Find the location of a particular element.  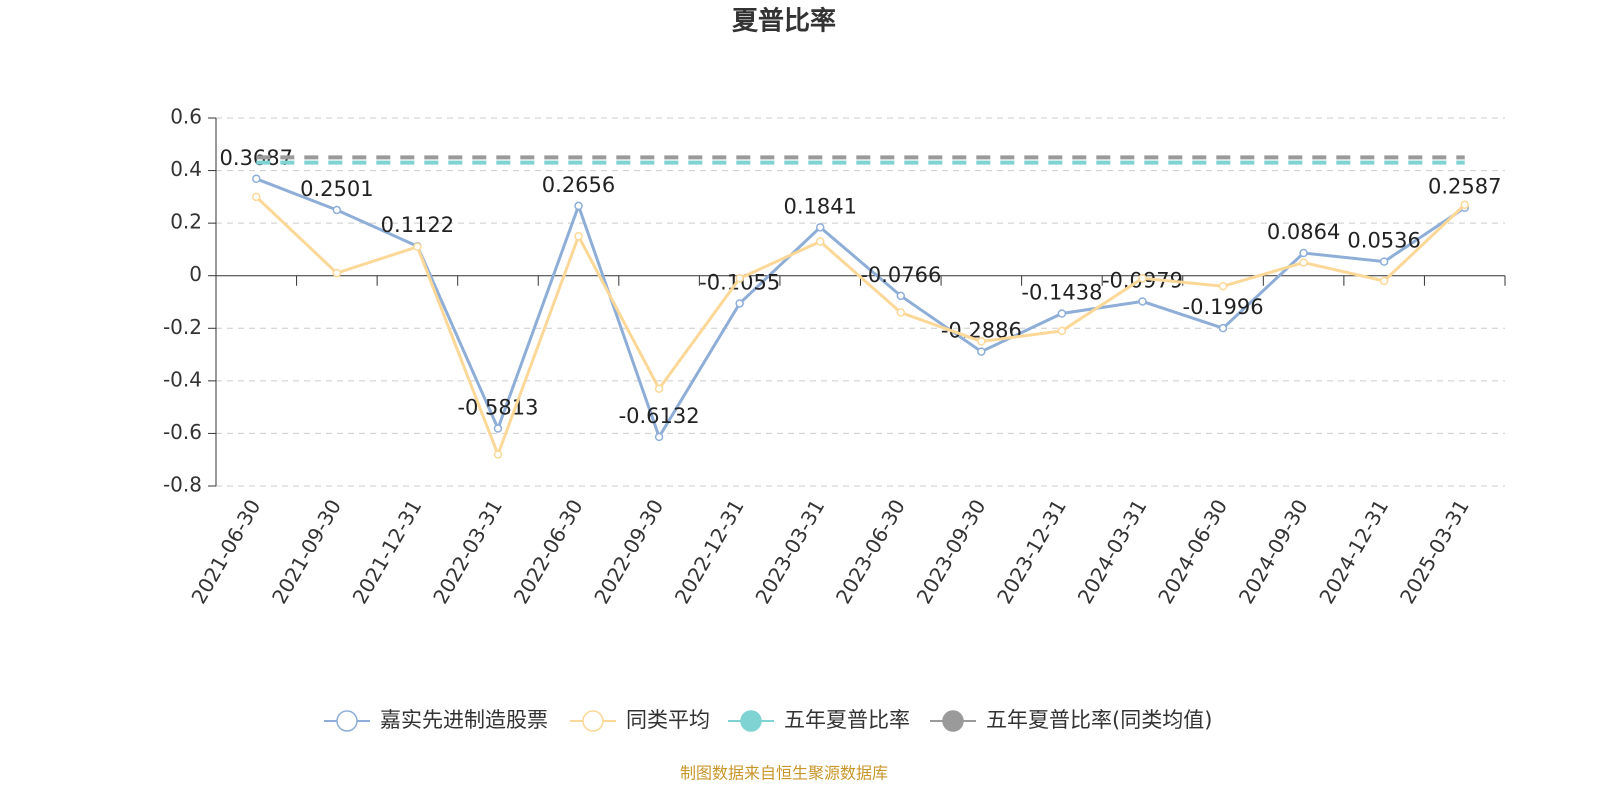

source-note: 制图数据来自恒生聚源数据库 is located at coordinates (784, 773).